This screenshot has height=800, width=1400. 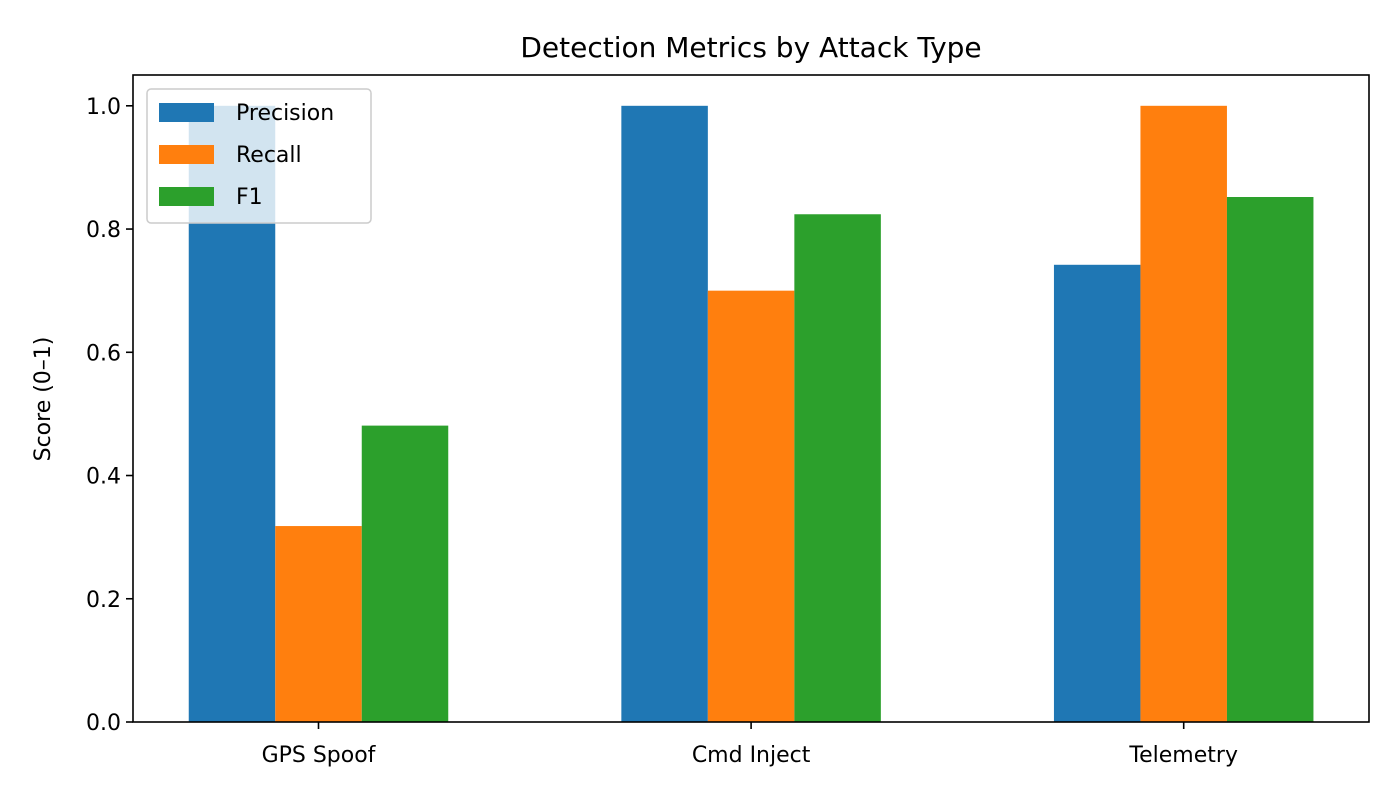 What do you see at coordinates (103, 600) in the screenshot?
I see `y-tick-label: 0.2` at bounding box center [103, 600].